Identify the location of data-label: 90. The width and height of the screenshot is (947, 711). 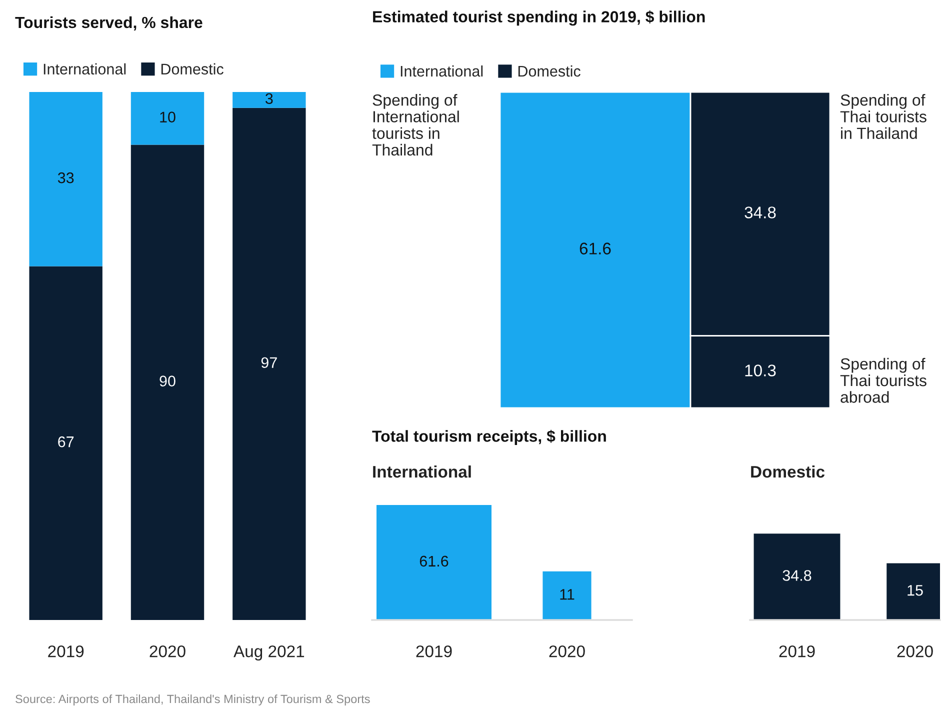
(168, 381).